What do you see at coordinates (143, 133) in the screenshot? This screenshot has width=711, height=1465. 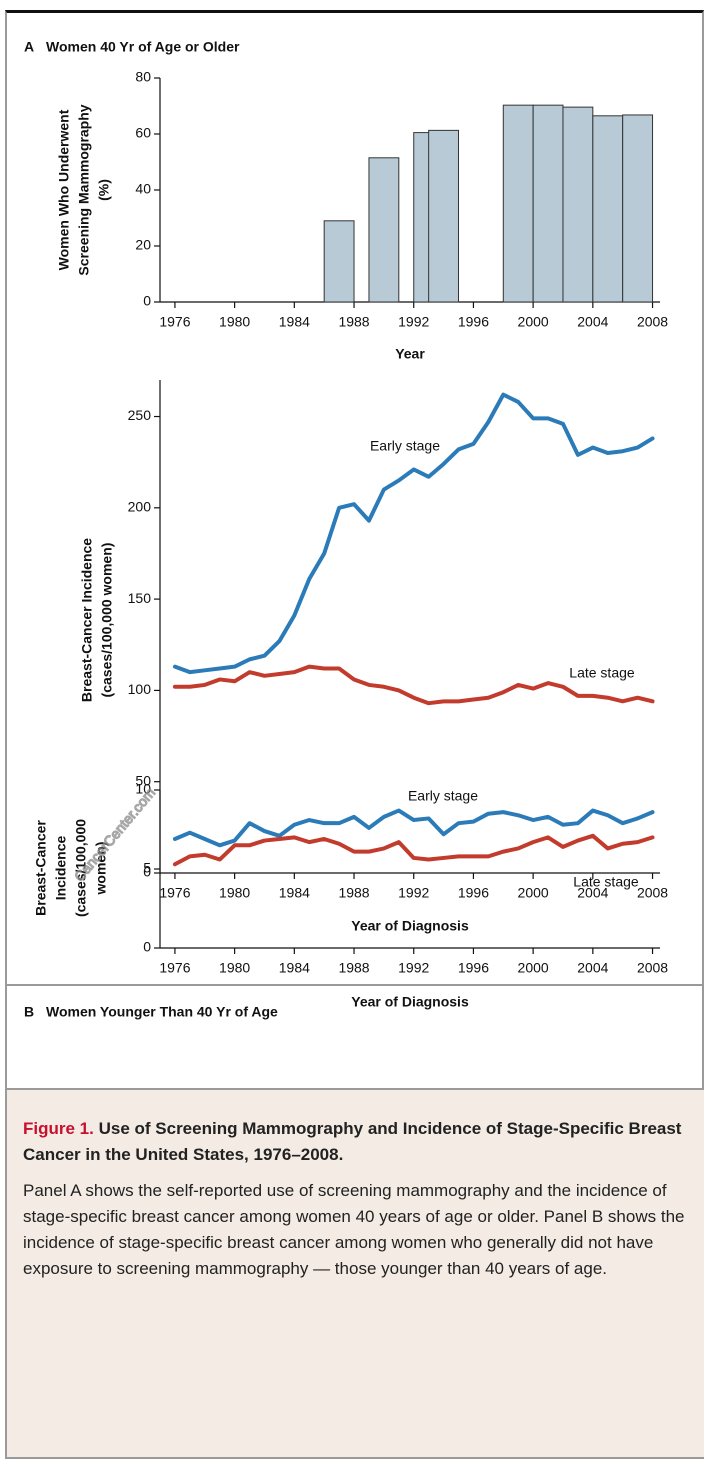 I see `y-tick-label: 60` at bounding box center [143, 133].